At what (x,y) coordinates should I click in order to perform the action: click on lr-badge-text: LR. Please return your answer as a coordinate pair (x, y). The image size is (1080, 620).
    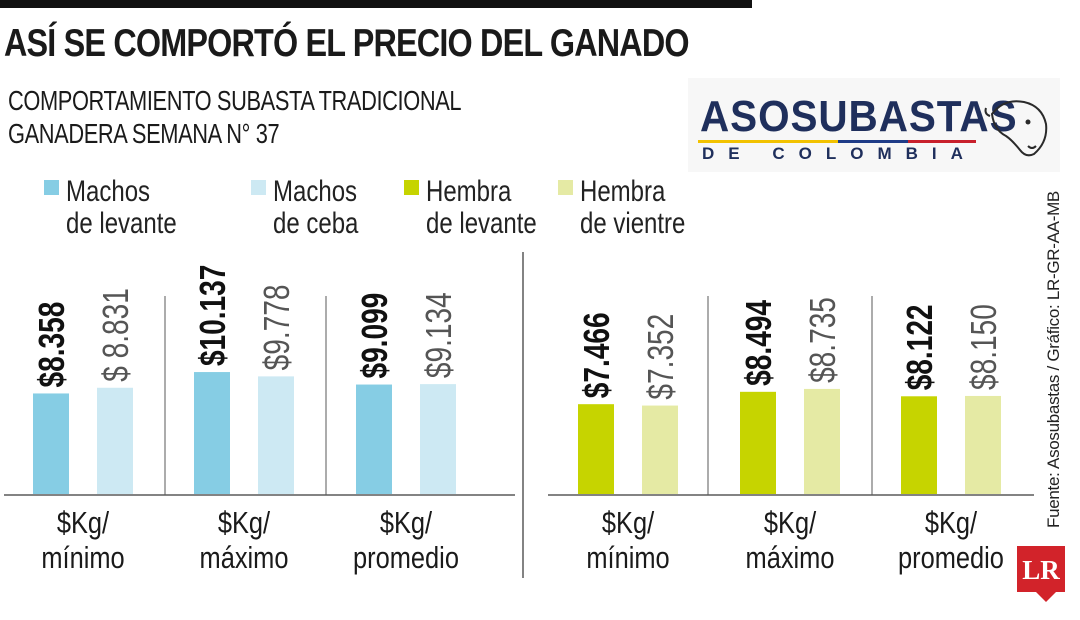
    Looking at the image, I should click on (1041, 570).